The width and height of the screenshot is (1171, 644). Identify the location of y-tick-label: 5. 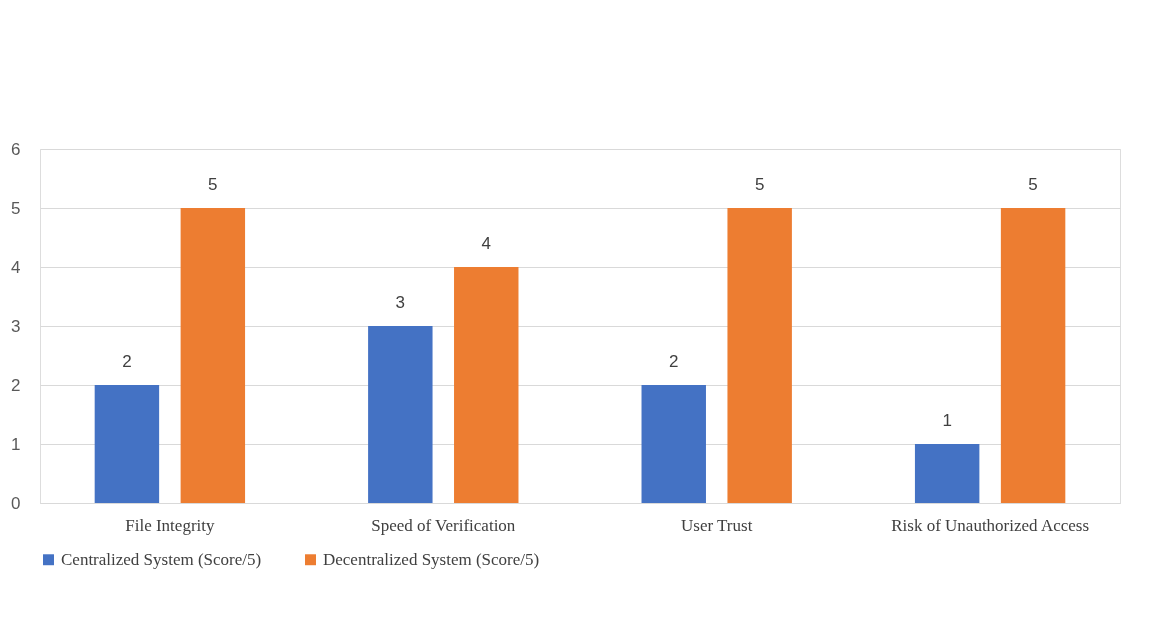
(16, 208).